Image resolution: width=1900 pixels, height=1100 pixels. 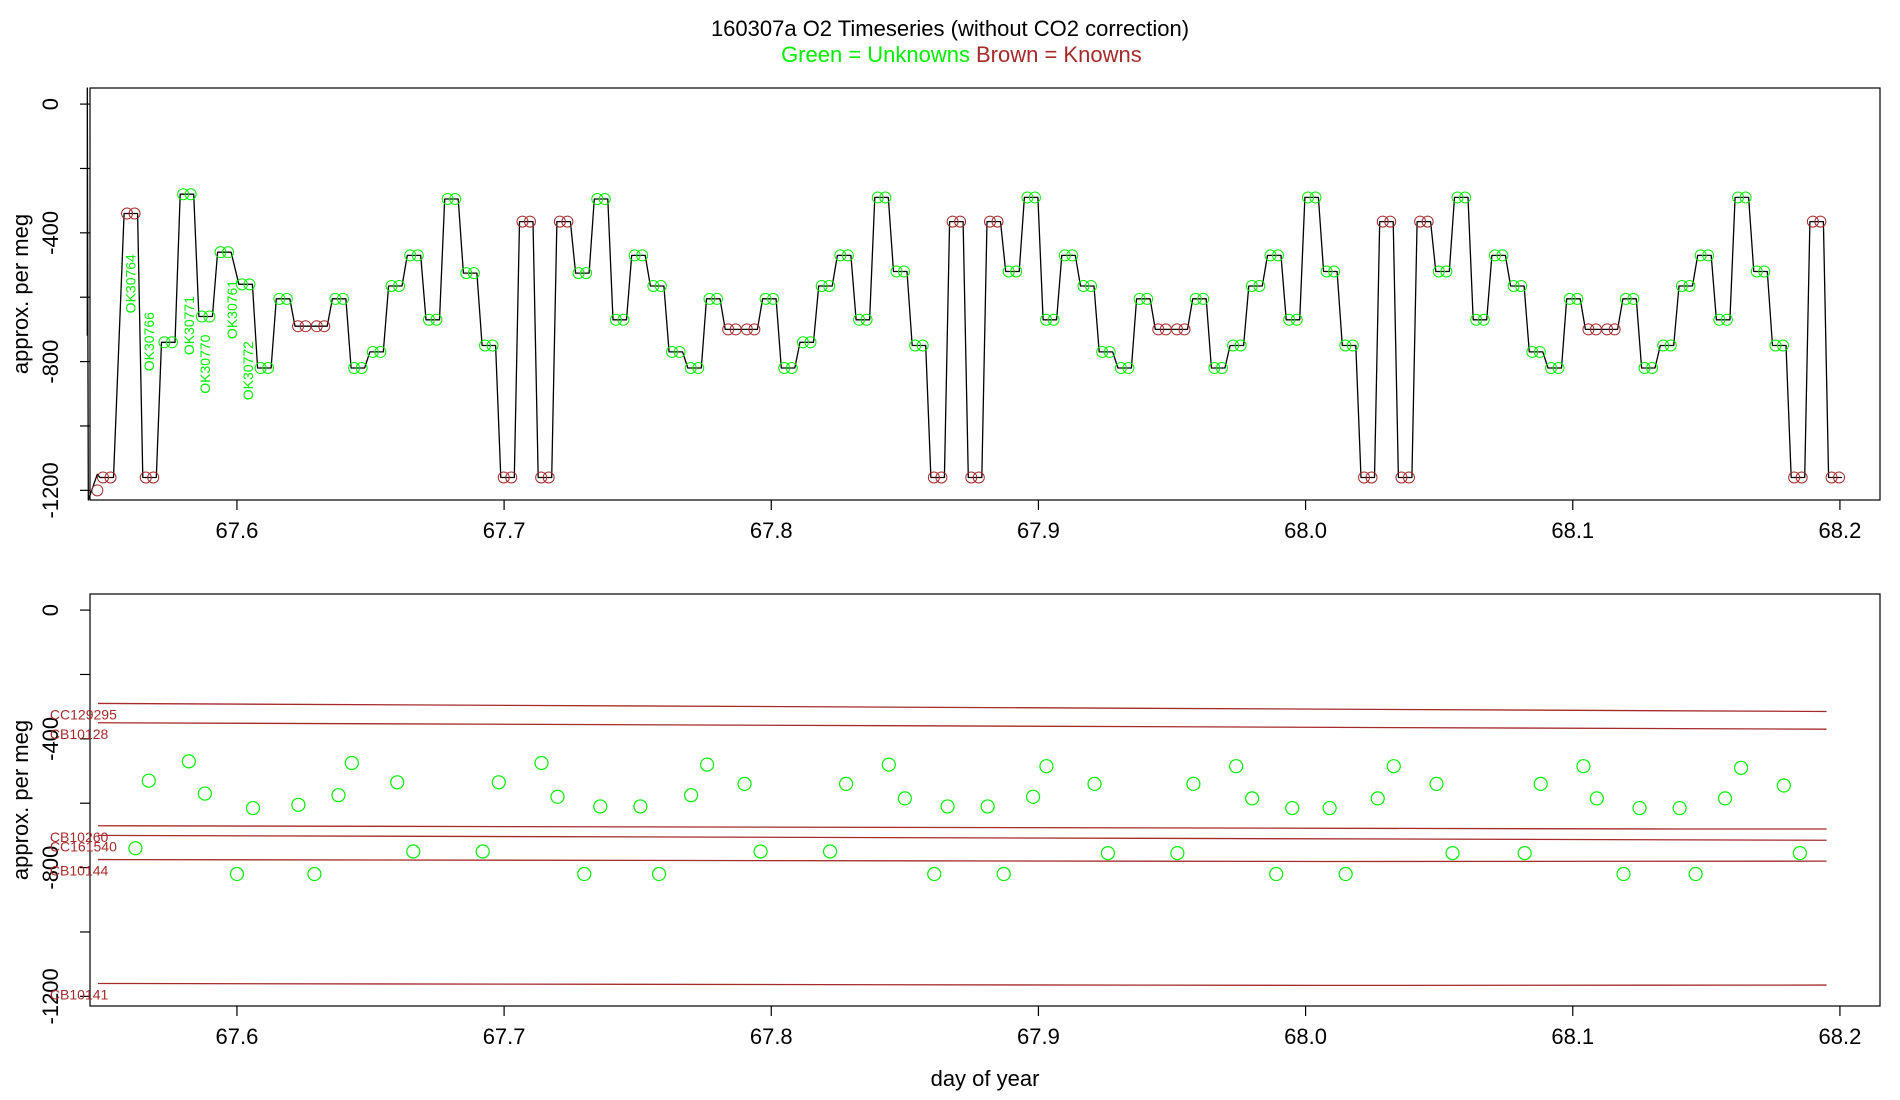 What do you see at coordinates (205, 363) in the screenshot?
I see `unknown-label: OK30770` at bounding box center [205, 363].